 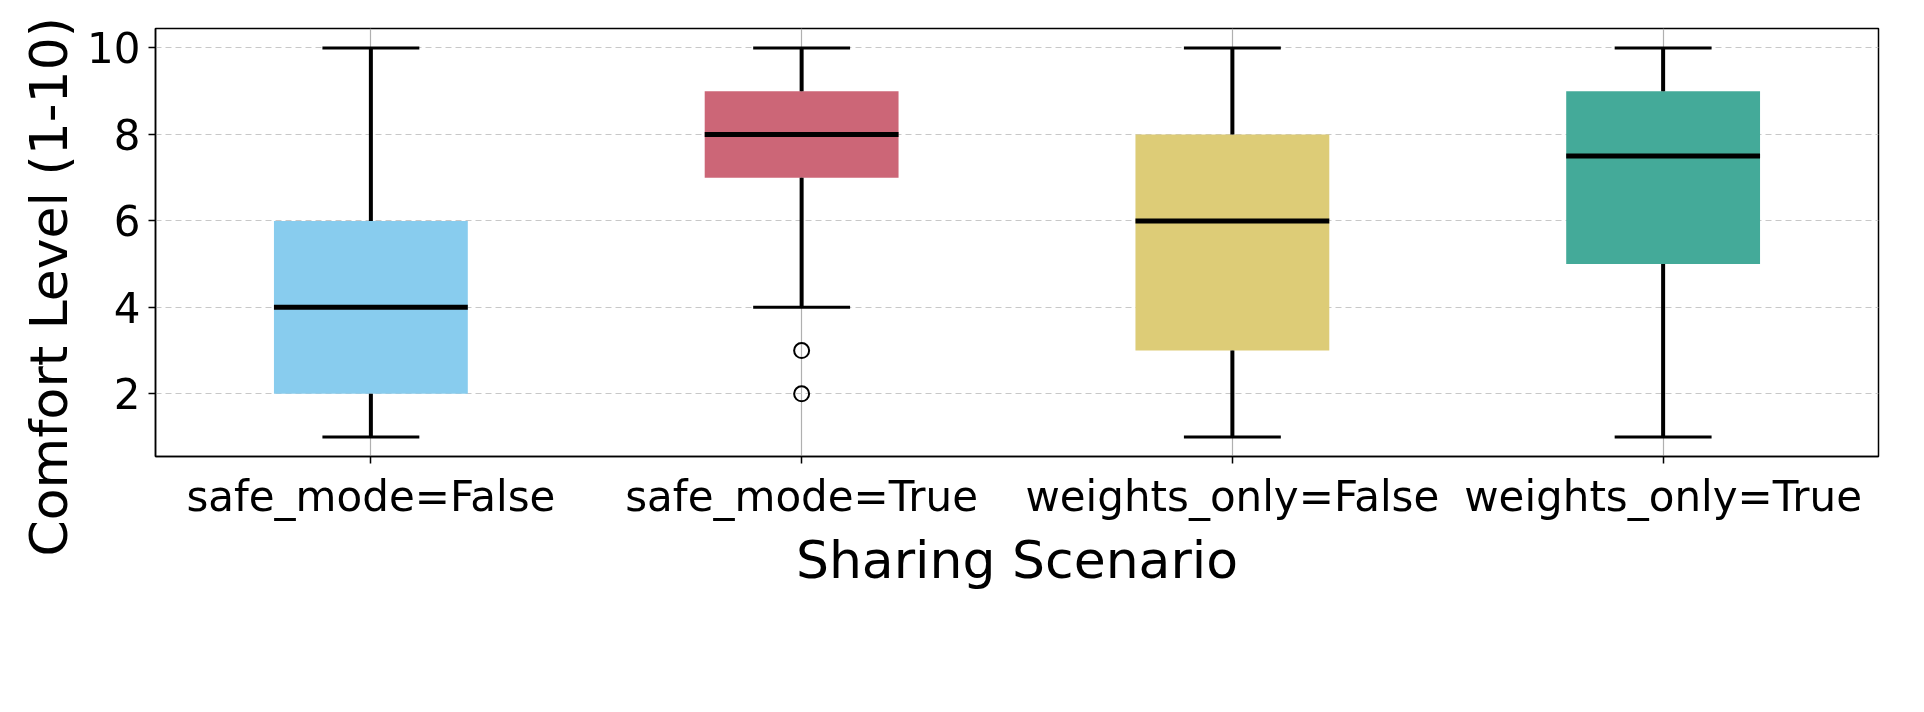 I want to click on x-tick-label: weights_only=False, so click(x=1232, y=496).